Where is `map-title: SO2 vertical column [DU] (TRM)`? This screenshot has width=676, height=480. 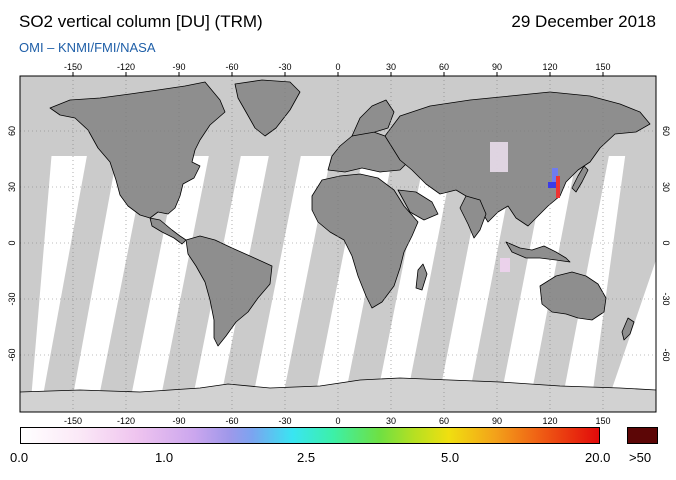 map-title: SO2 vertical column [DU] (TRM) is located at coordinates (141, 21).